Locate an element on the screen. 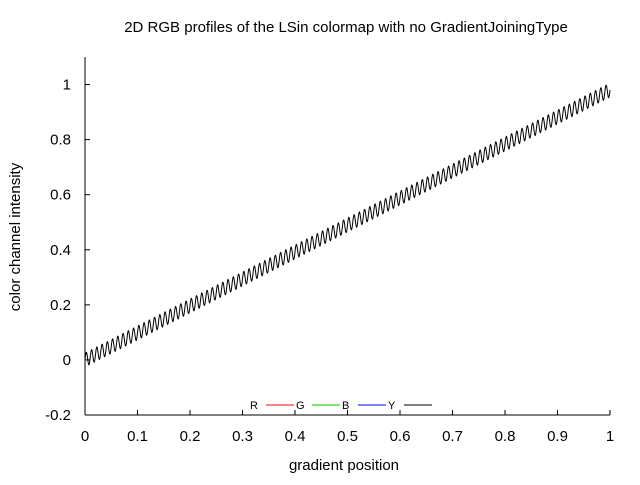 Image resolution: width=640 pixels, height=485 pixels. y-tick-label: 0 is located at coordinates (67, 360).